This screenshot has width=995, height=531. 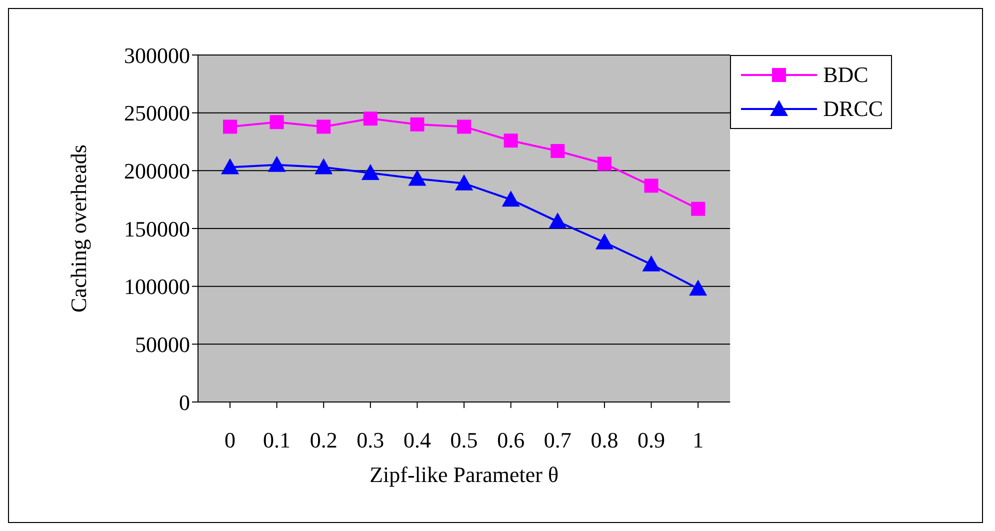 I want to click on y-tick-label: 50000, so click(x=162, y=344).